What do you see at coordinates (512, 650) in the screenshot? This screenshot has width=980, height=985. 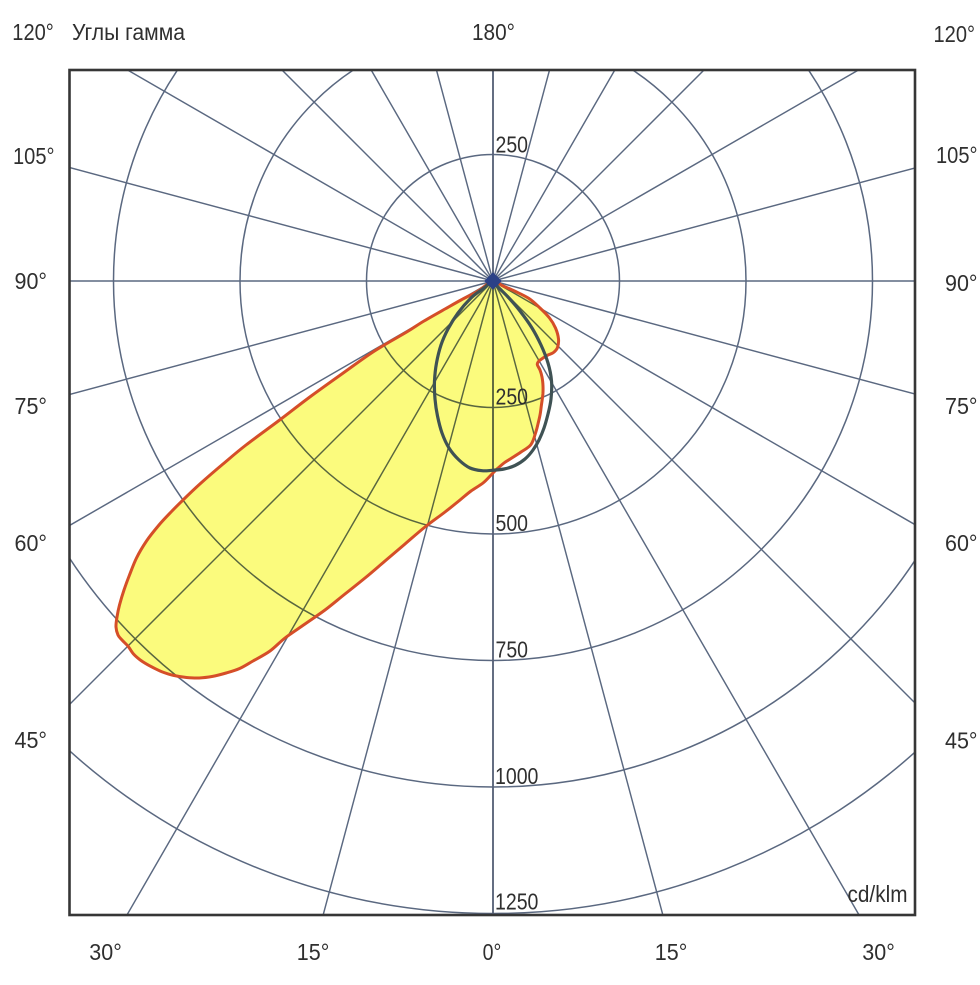 I see `svg-text: 750` at bounding box center [512, 650].